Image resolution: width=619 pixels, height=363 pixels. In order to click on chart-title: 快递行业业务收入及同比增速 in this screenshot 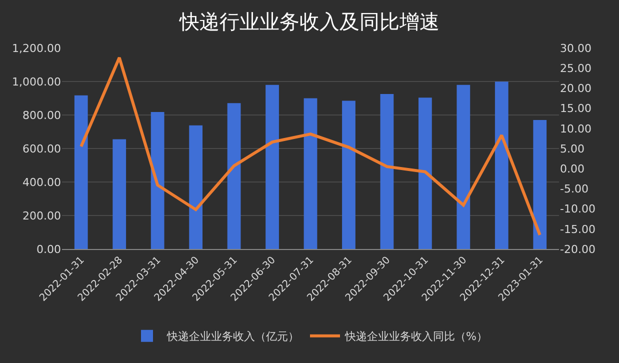, I will do `click(309, 22)`.